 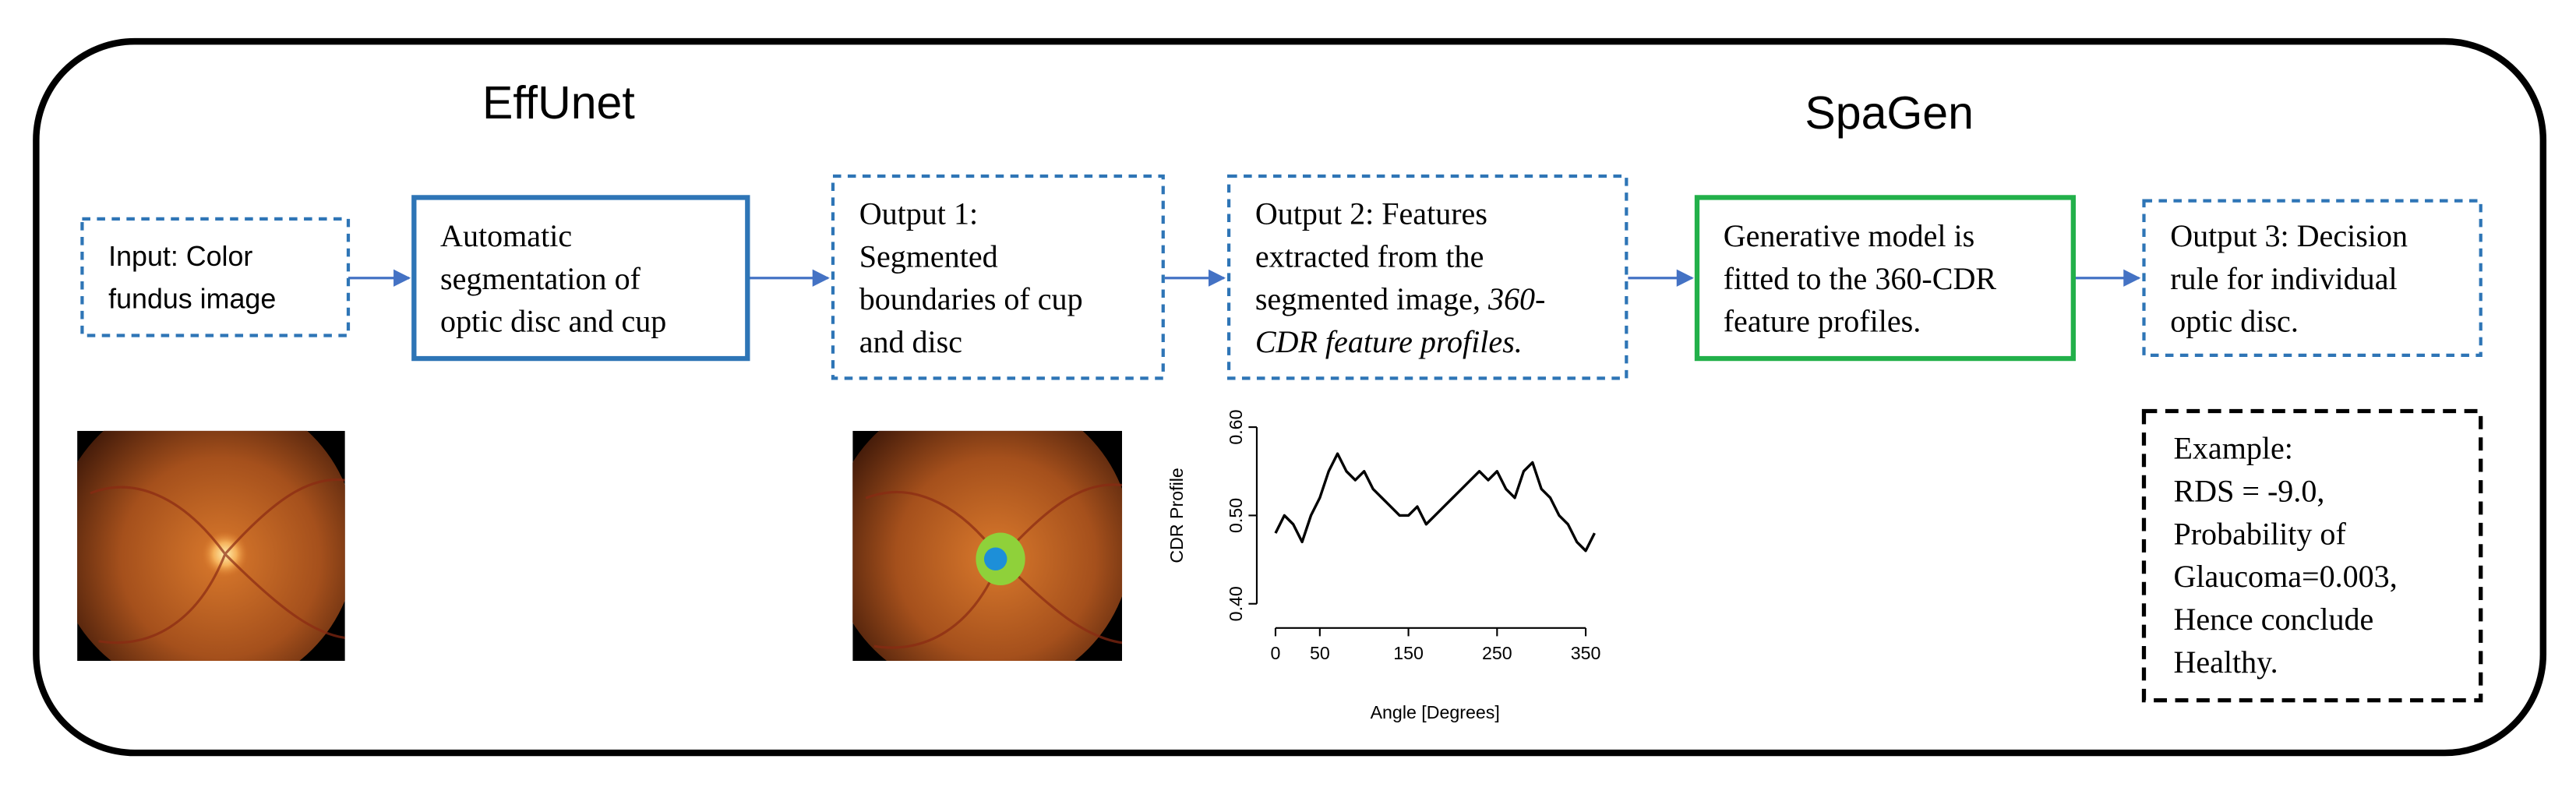 I want to click on node-label: segmented image, 360-, so click(x=1400, y=298).